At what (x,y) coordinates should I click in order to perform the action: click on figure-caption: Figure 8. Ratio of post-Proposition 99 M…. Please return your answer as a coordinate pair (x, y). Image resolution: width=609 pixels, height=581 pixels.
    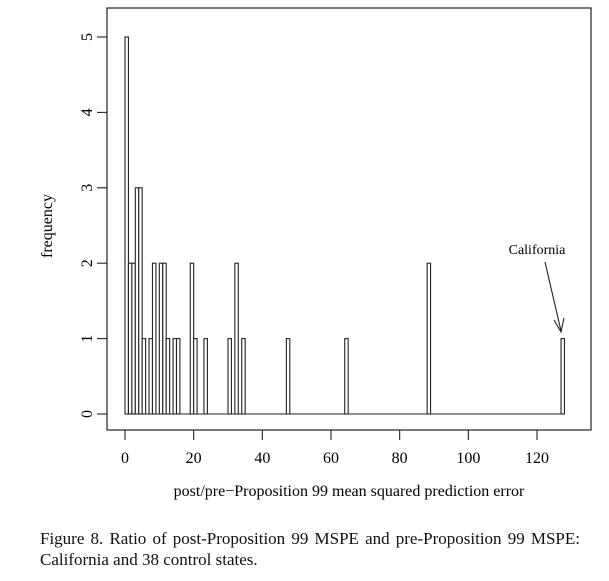
    Looking at the image, I should click on (310, 549).